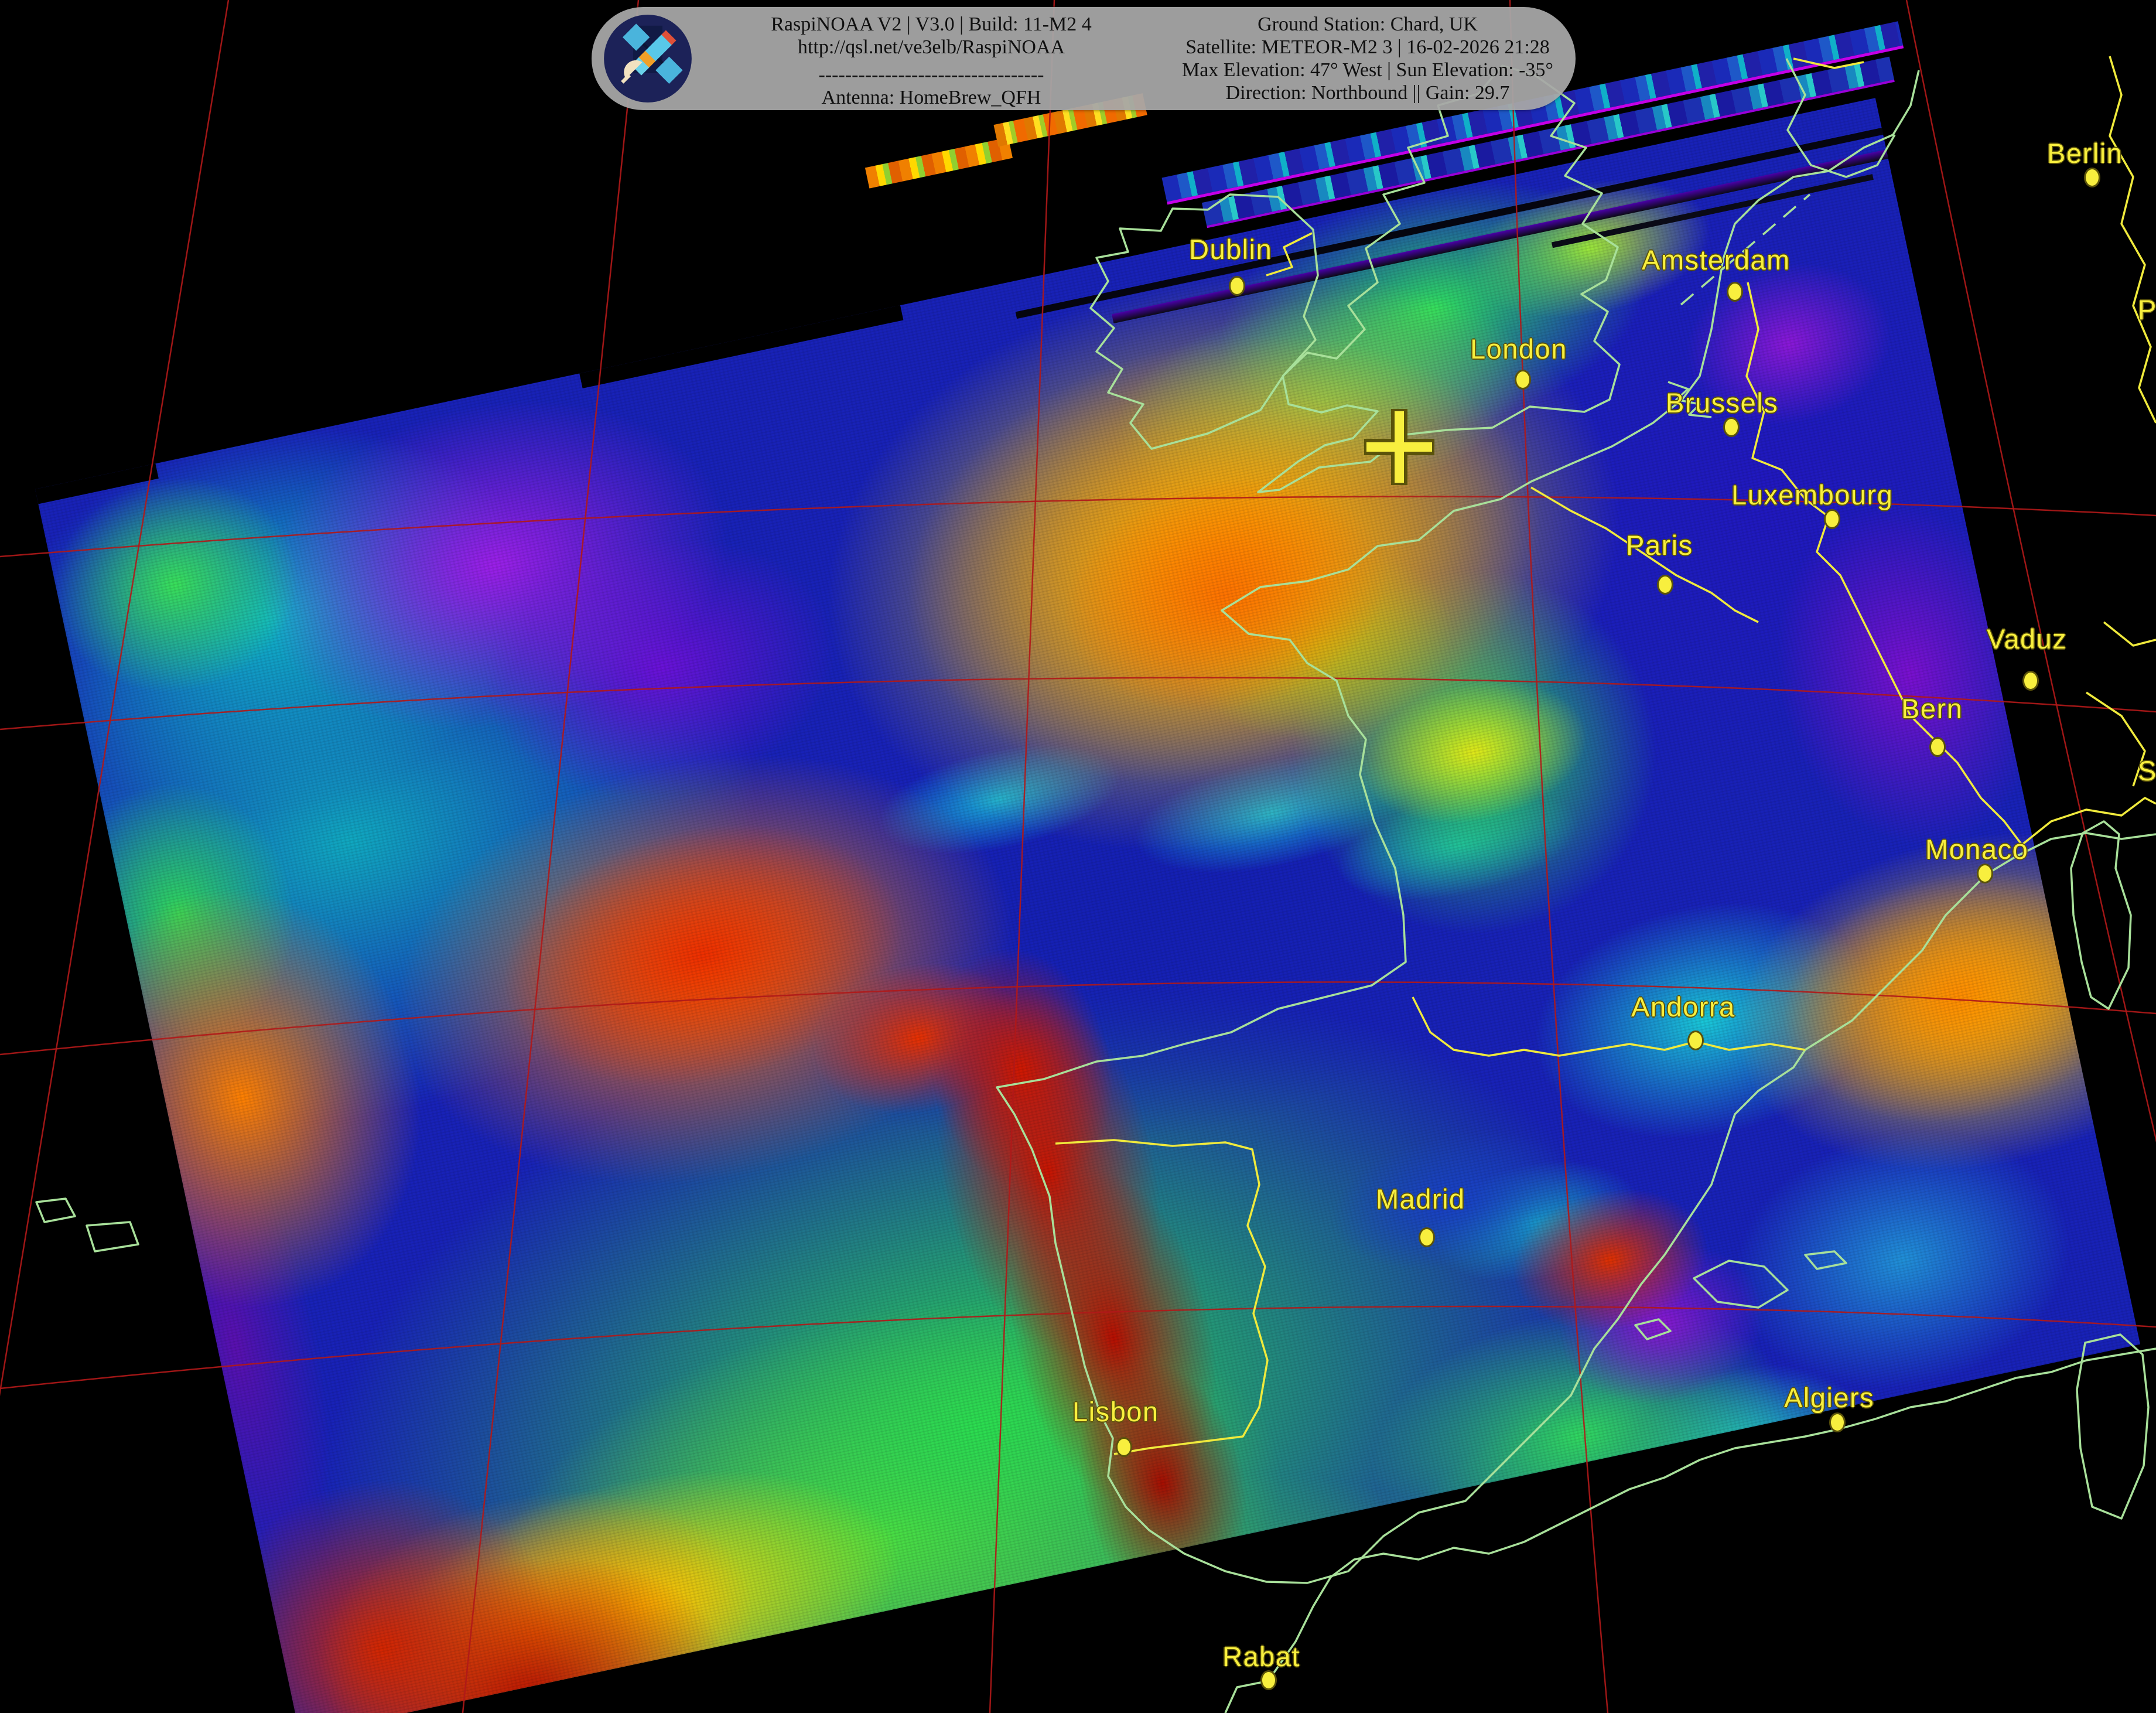 This screenshot has height=1713, width=2156. I want to click on city-dot-algiers, so click(1837, 1422).